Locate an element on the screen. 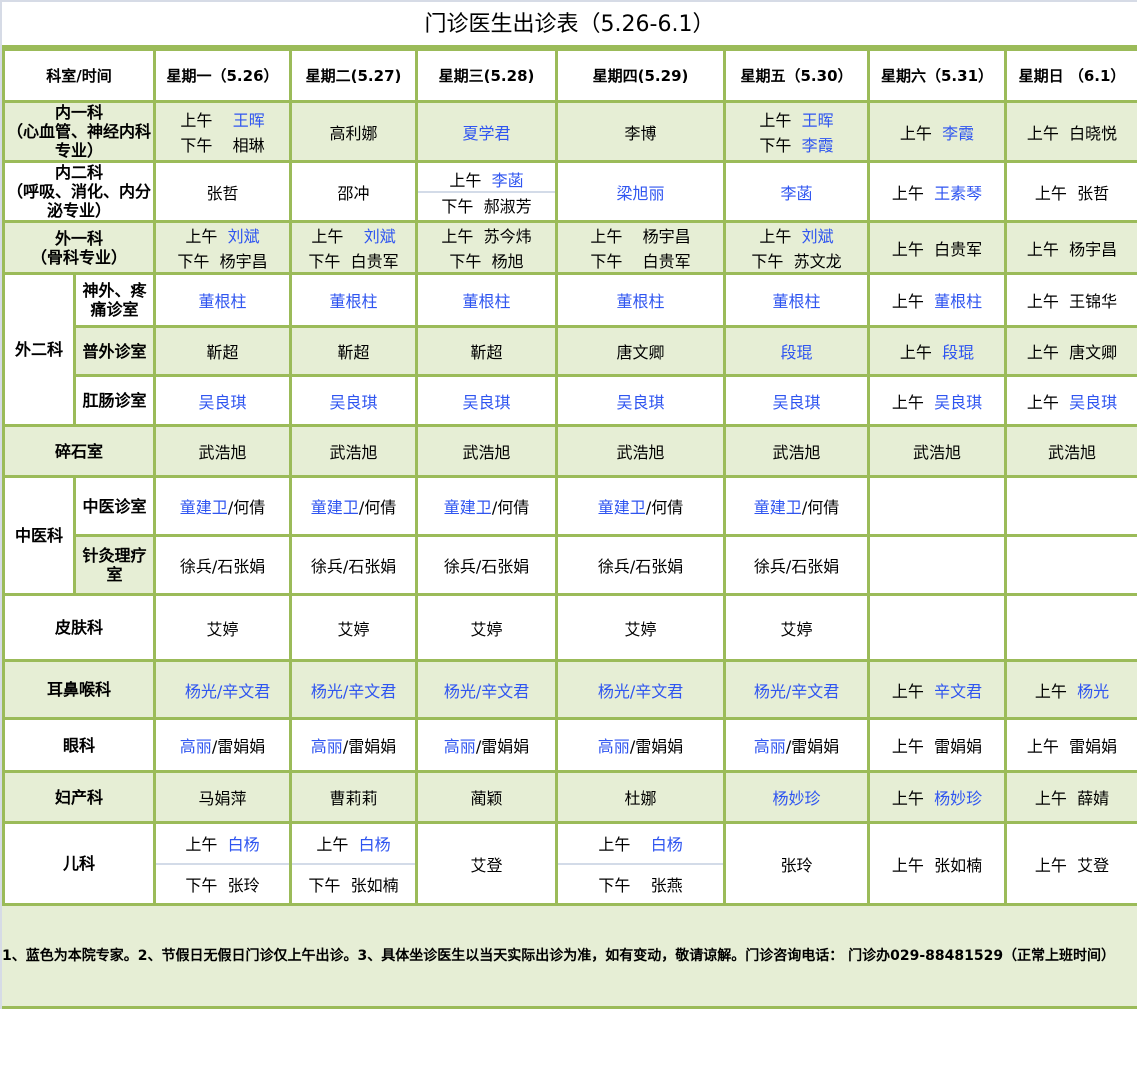 The width and height of the screenshot is (1137, 1071). schedule-cell: 上午 白杨 下午 张燕 is located at coordinates (641, 863).